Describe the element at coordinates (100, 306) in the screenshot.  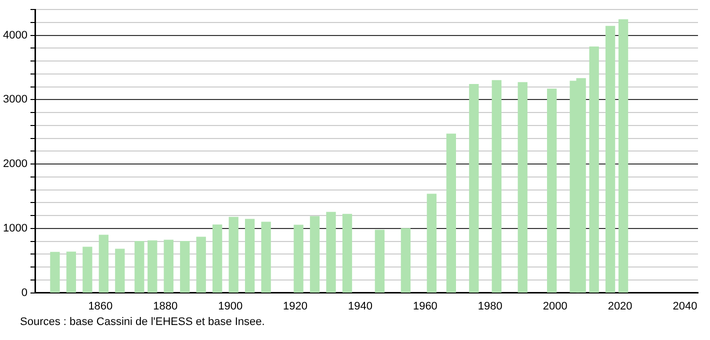
I see `x-tick-label: 1860` at that location.